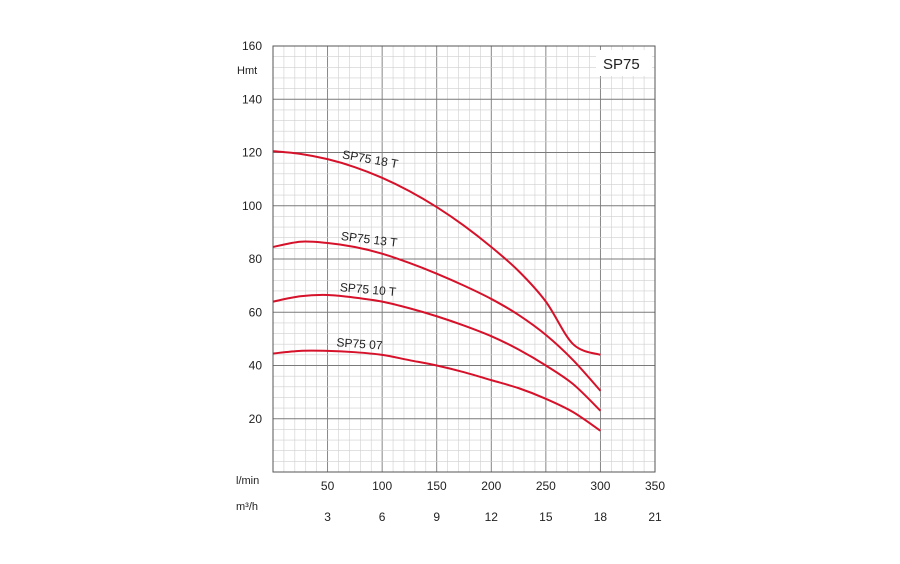 This screenshot has height=564, width=900. I want to click on x-tick-label: 200, so click(491, 486).